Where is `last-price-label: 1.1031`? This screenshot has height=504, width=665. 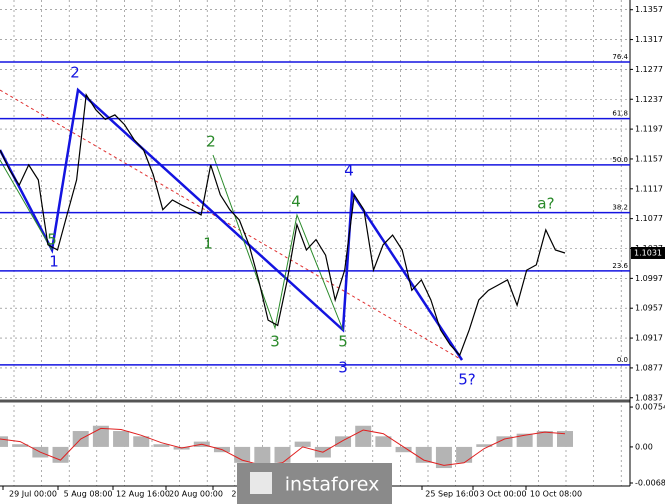 last-price-label: 1.1031 is located at coordinates (648, 252).